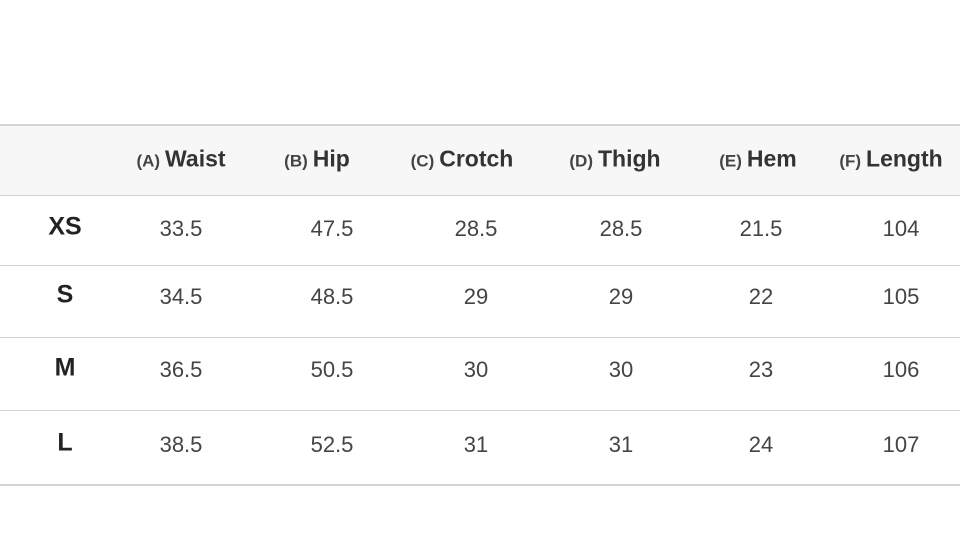 The height and width of the screenshot is (550, 960). What do you see at coordinates (65, 367) in the screenshot?
I see `size-label: M` at bounding box center [65, 367].